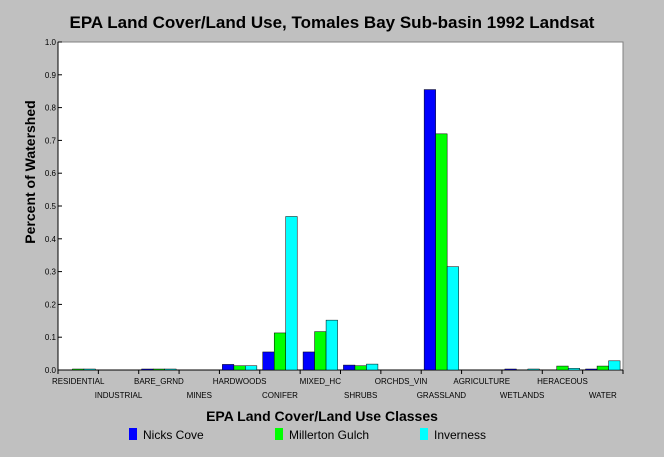 The width and height of the screenshot is (664, 457). I want to click on x-category-label: CONIFER, so click(280, 395).